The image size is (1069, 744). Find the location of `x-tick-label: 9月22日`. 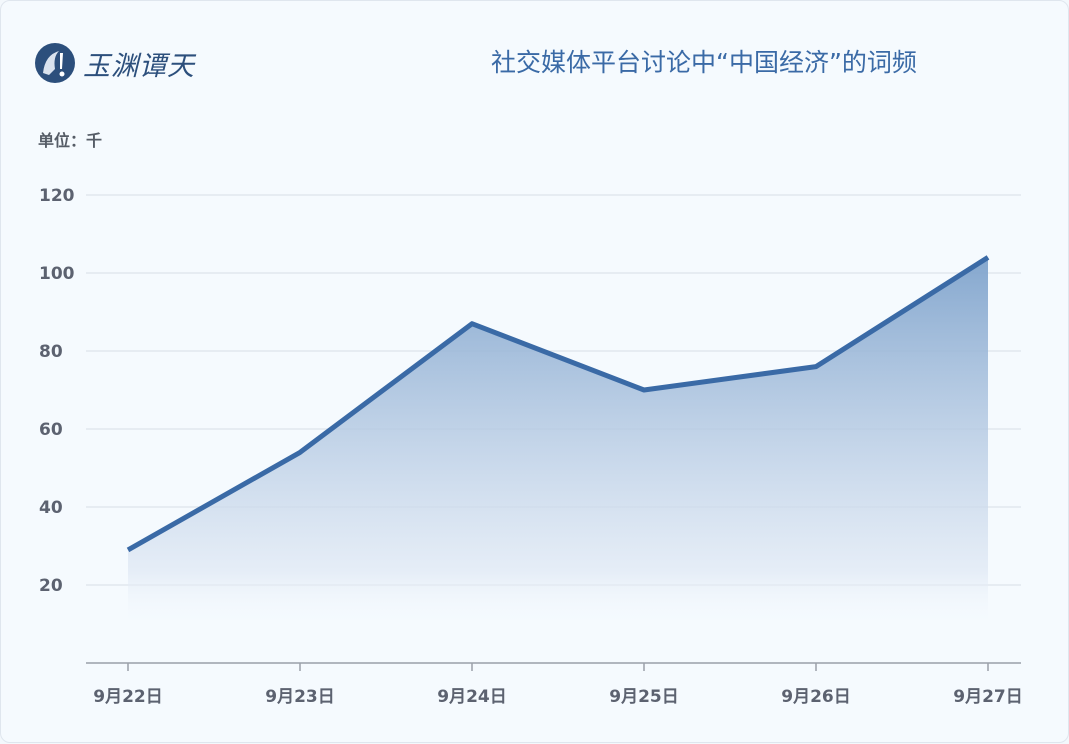

x-tick-label: 9月22日 is located at coordinates (128, 697).